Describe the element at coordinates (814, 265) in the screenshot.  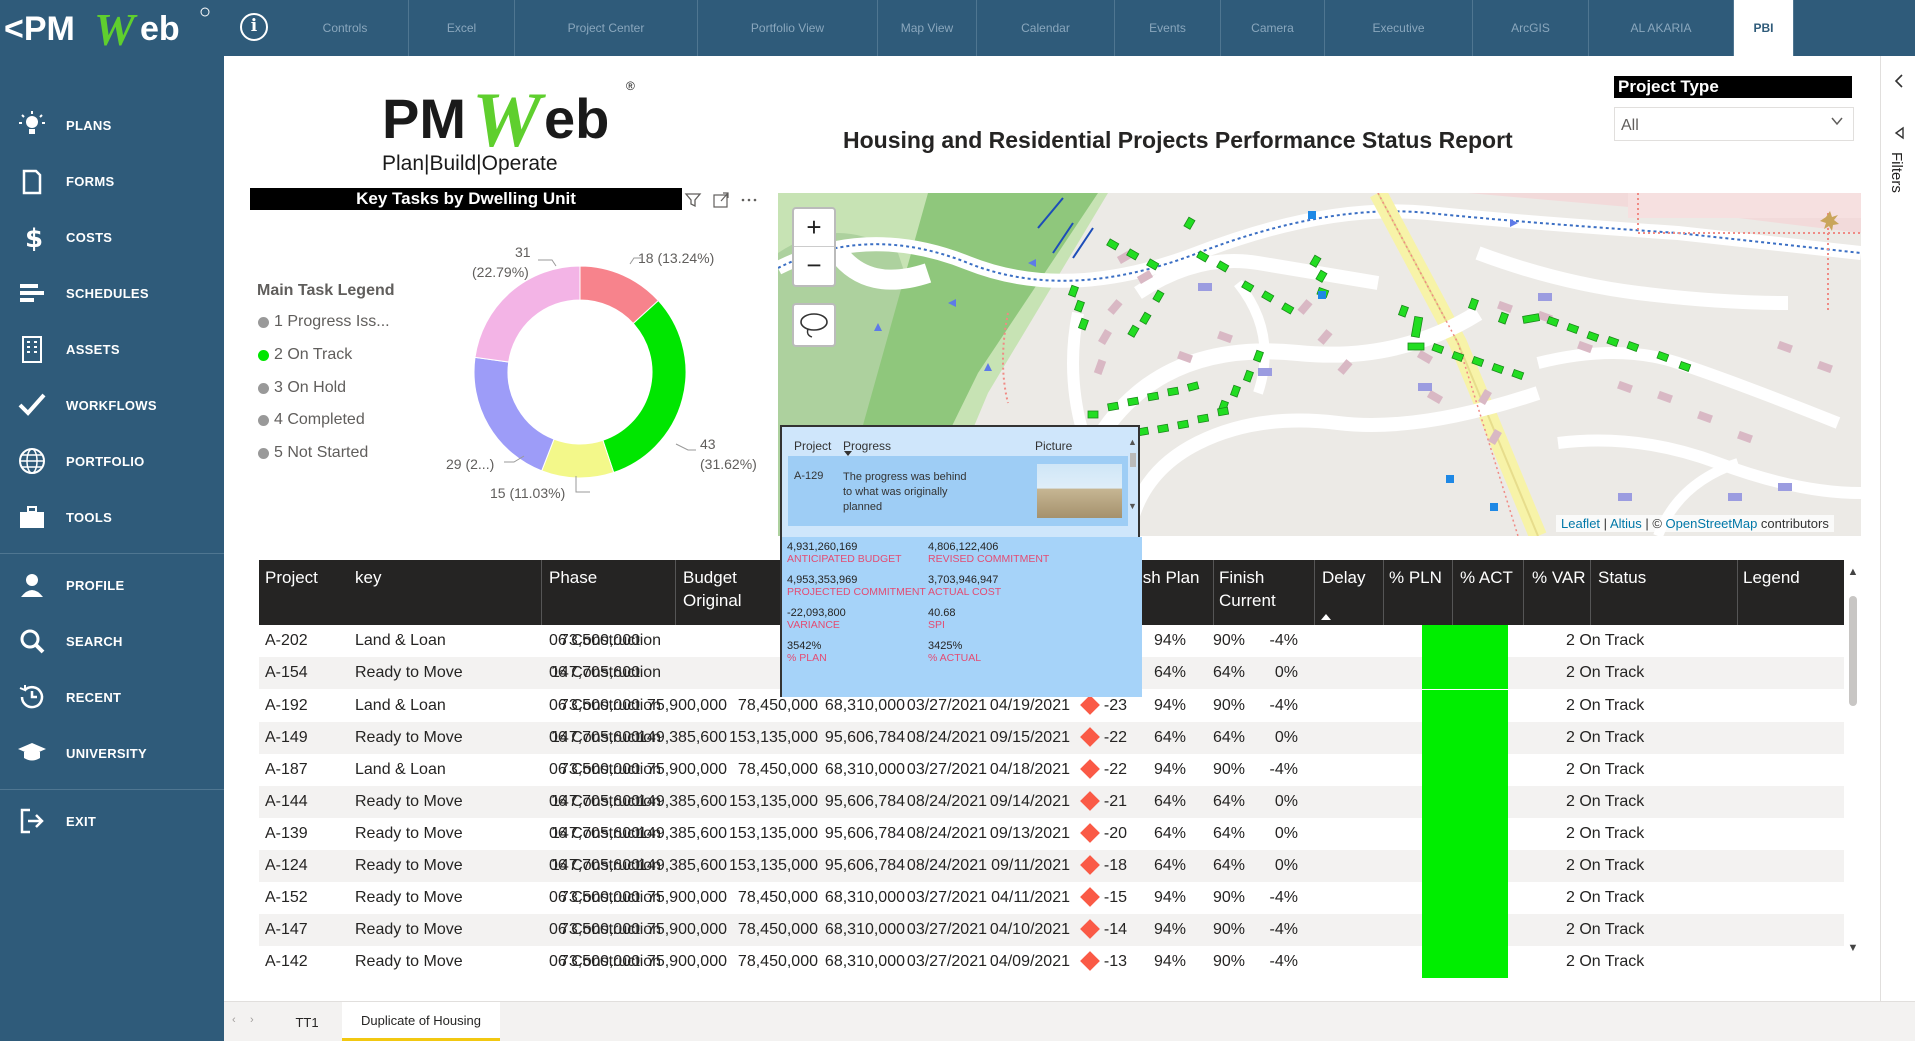
I see `zoom-out-button: −` at that location.